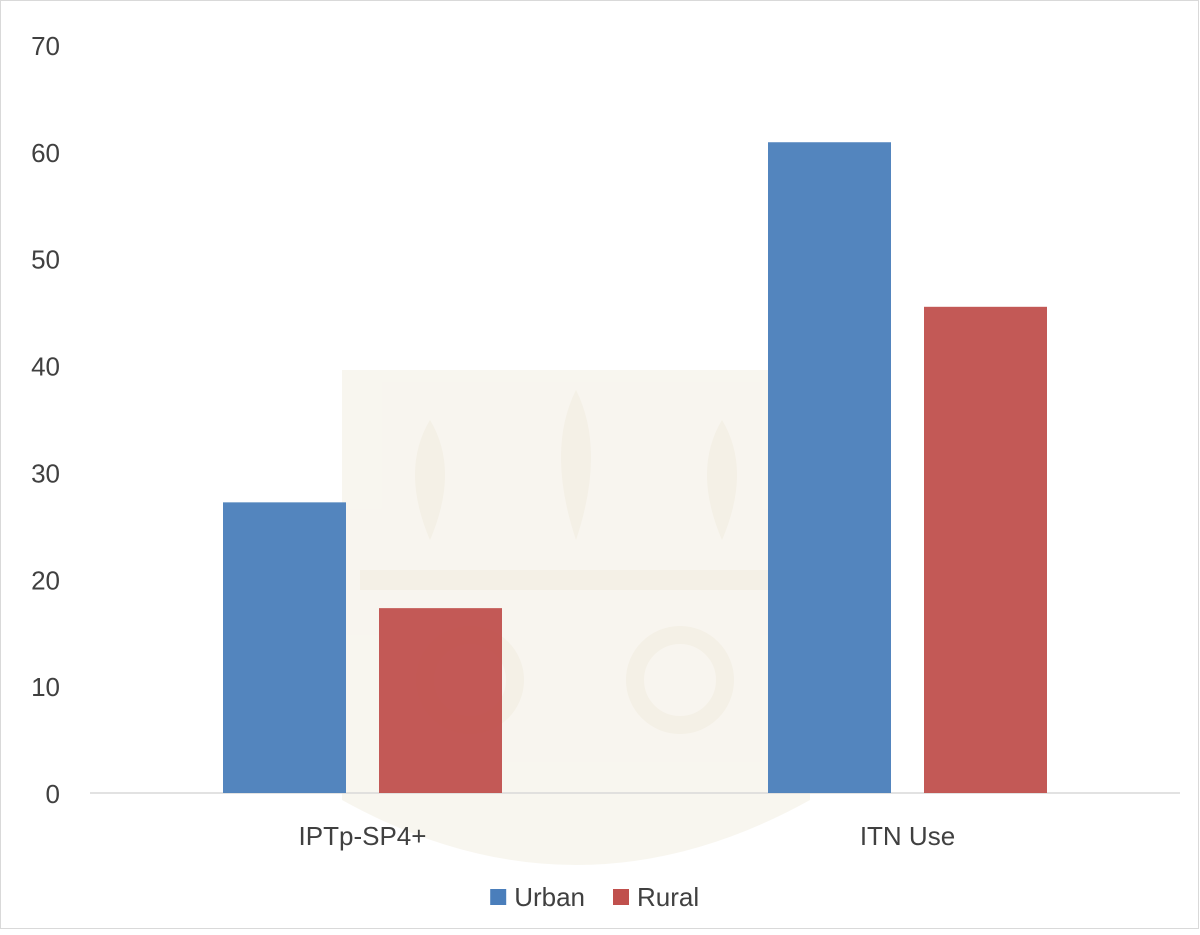 The image size is (1200, 935). Describe the element at coordinates (45, 473) in the screenshot. I see `y-tick-label: 30` at that location.